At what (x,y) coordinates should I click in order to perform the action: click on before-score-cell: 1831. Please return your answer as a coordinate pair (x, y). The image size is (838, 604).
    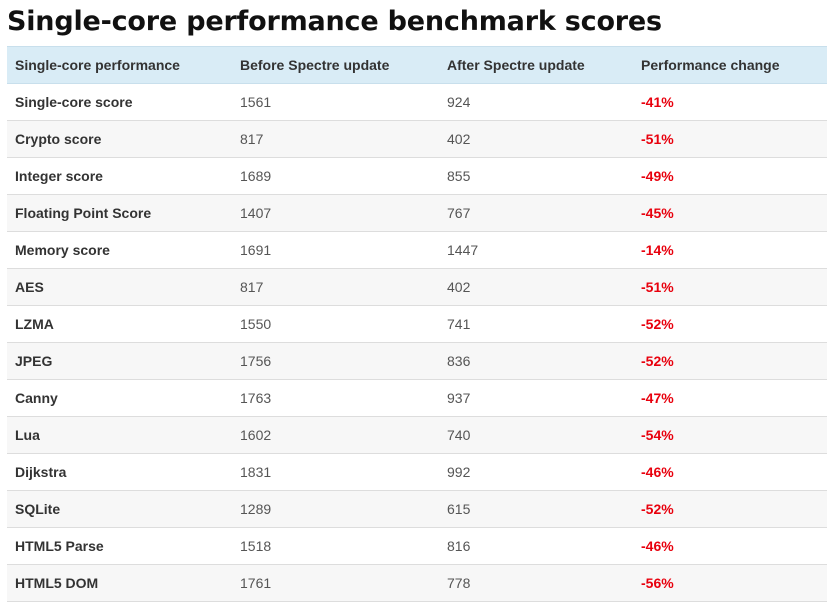
    Looking at the image, I should click on (335, 472).